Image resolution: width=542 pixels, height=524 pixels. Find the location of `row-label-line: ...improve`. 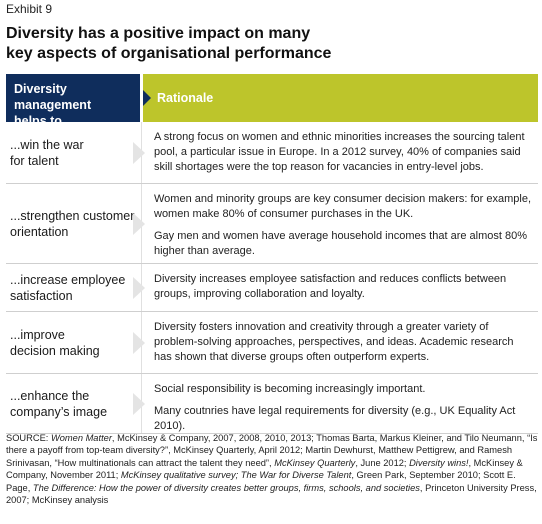

row-label-line: ...improve is located at coordinates (37, 334).